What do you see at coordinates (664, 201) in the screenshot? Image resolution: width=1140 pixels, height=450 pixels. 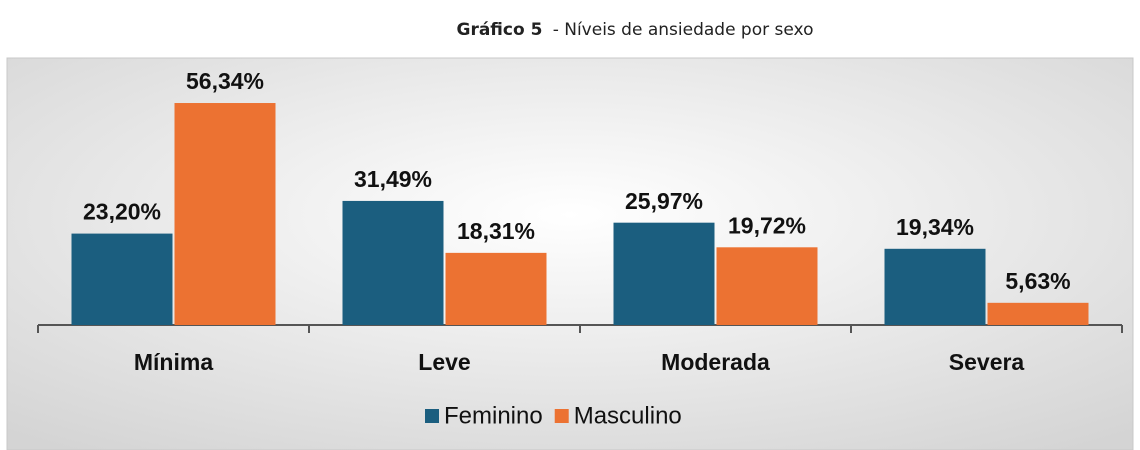 I see `value-label: 25,97%` at bounding box center [664, 201].